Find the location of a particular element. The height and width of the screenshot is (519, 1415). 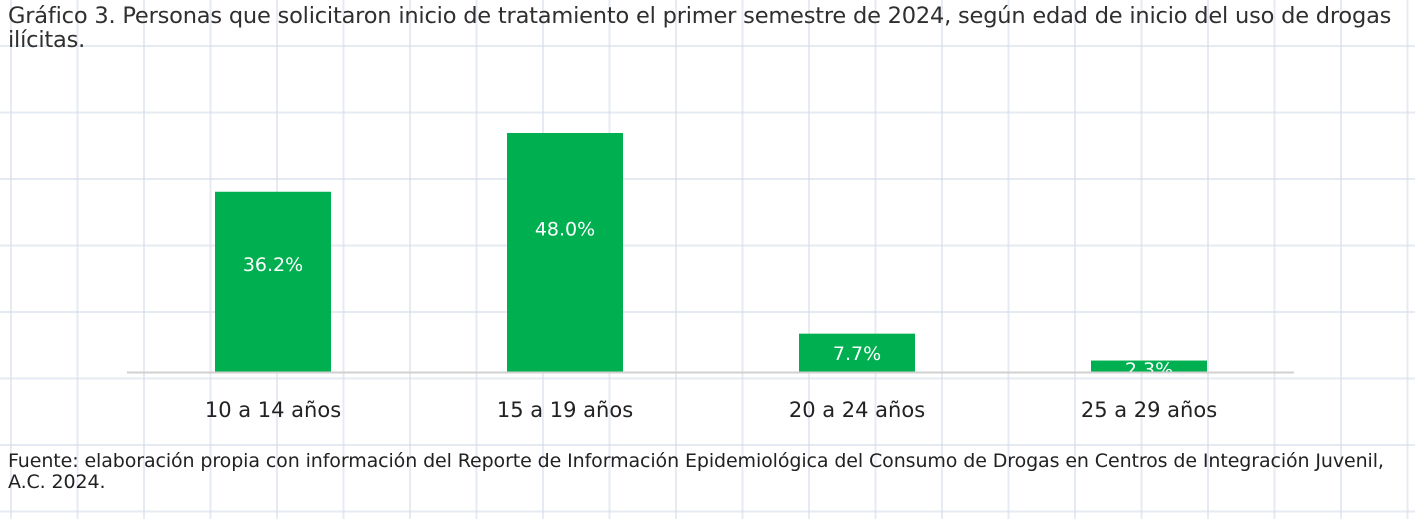

x-tick-label-4: 25 a 29 años is located at coordinates (1149, 410).